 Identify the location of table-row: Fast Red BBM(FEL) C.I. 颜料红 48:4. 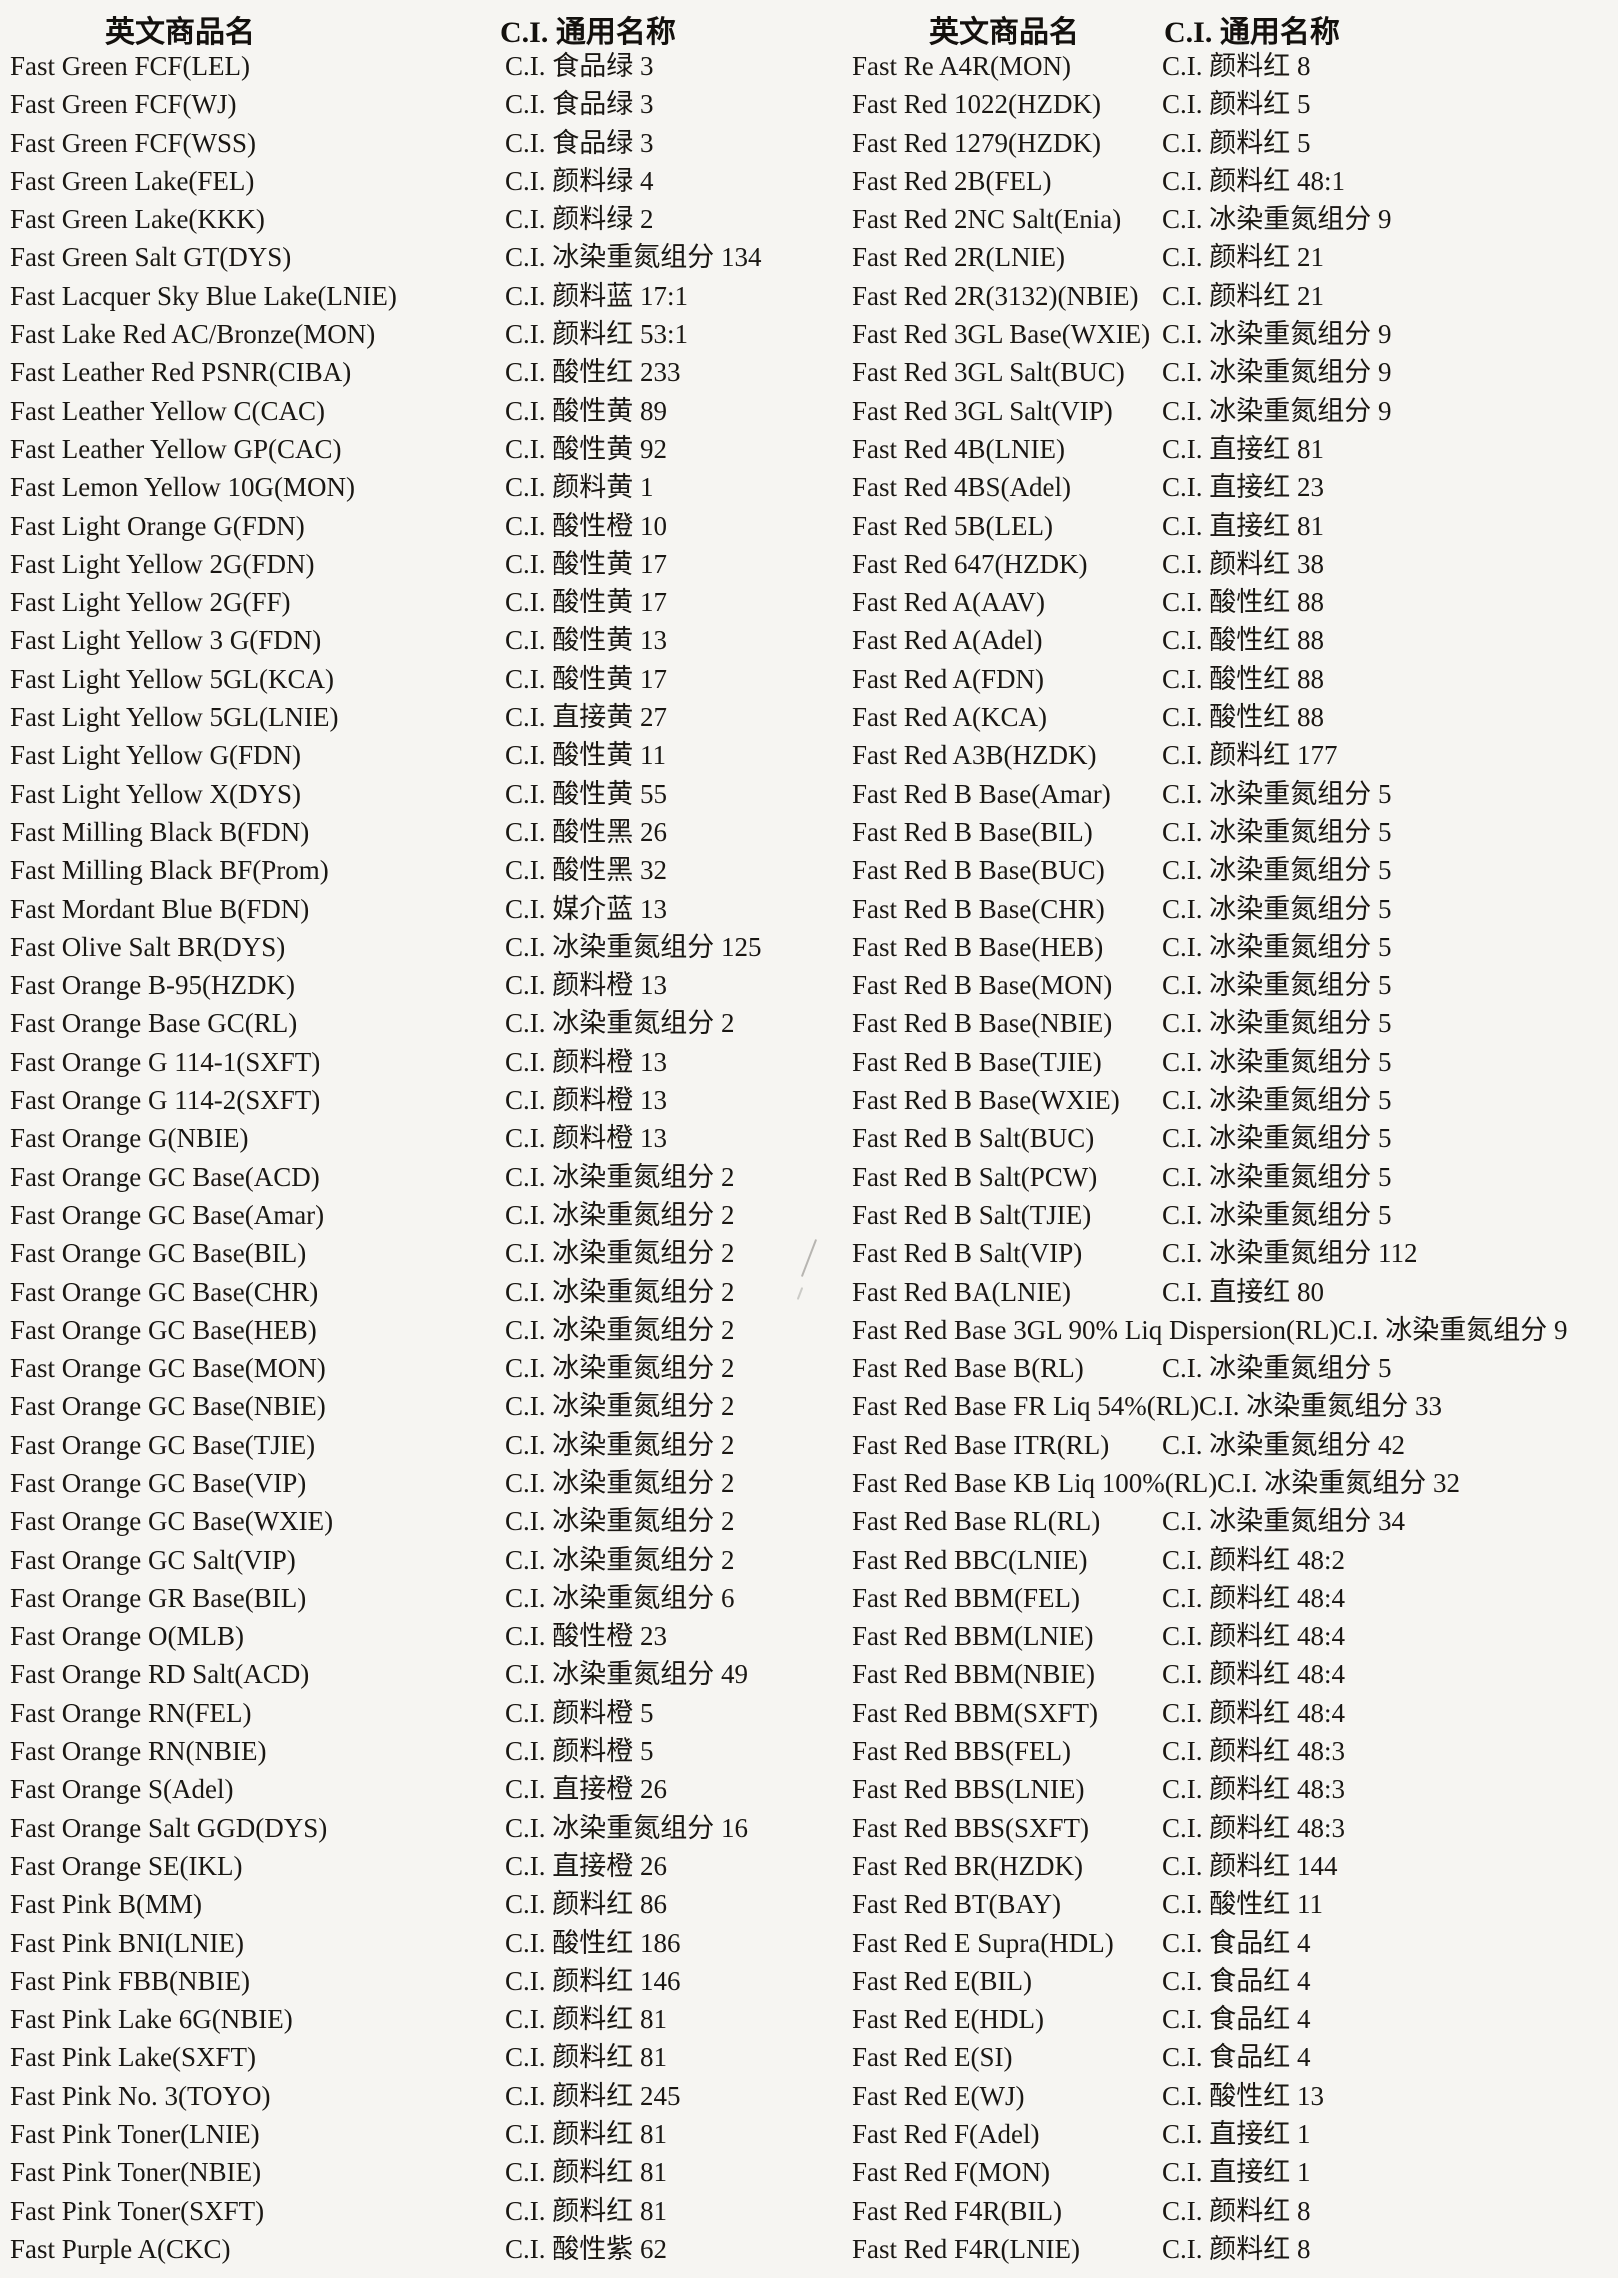
(1213, 1598).